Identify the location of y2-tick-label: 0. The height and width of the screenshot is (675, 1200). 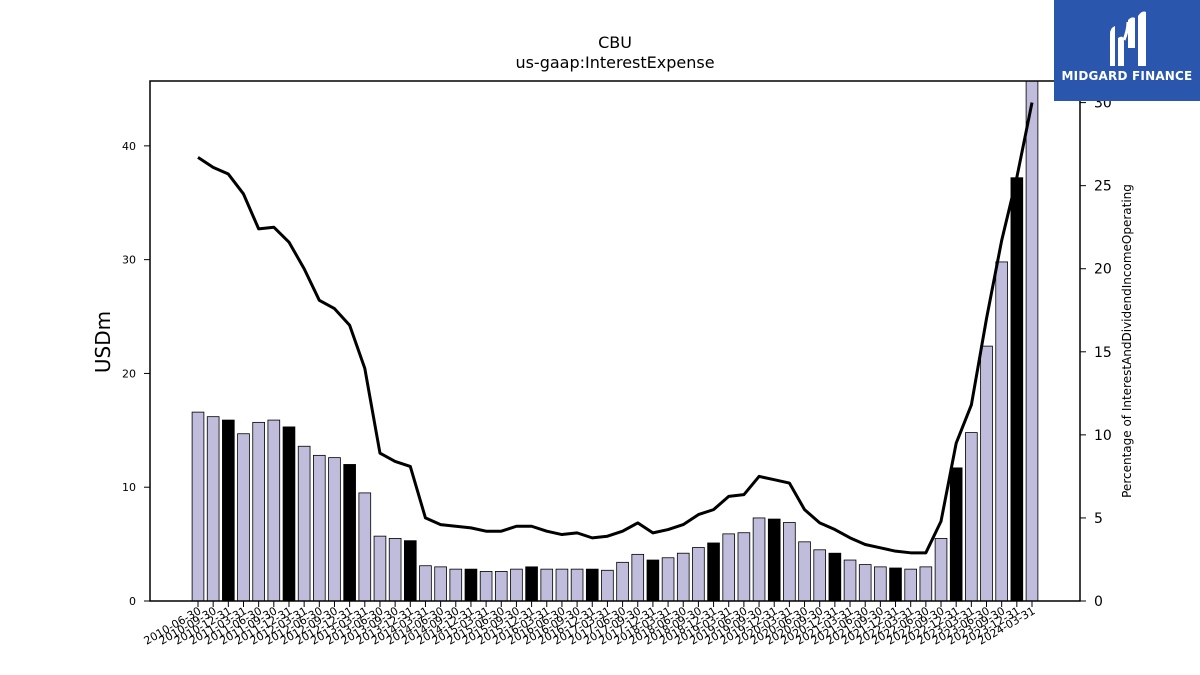
(1098, 602).